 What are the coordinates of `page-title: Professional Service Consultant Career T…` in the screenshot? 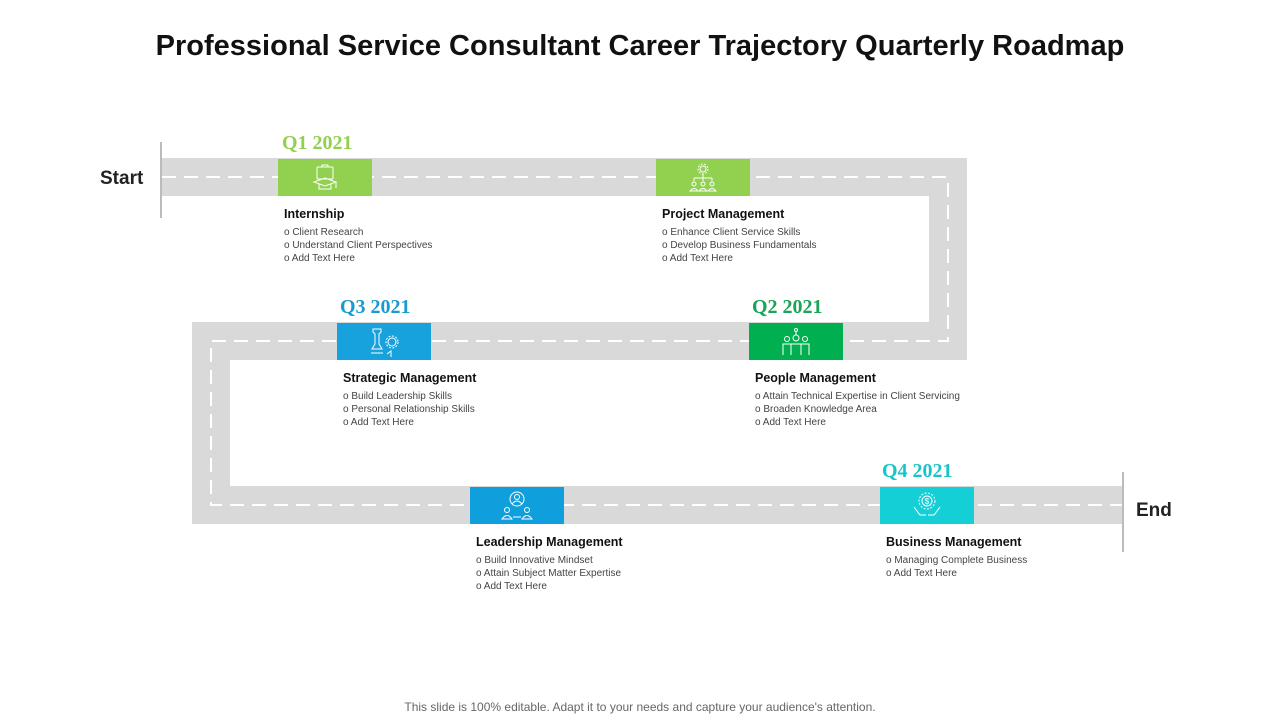 It's located at (640, 46).